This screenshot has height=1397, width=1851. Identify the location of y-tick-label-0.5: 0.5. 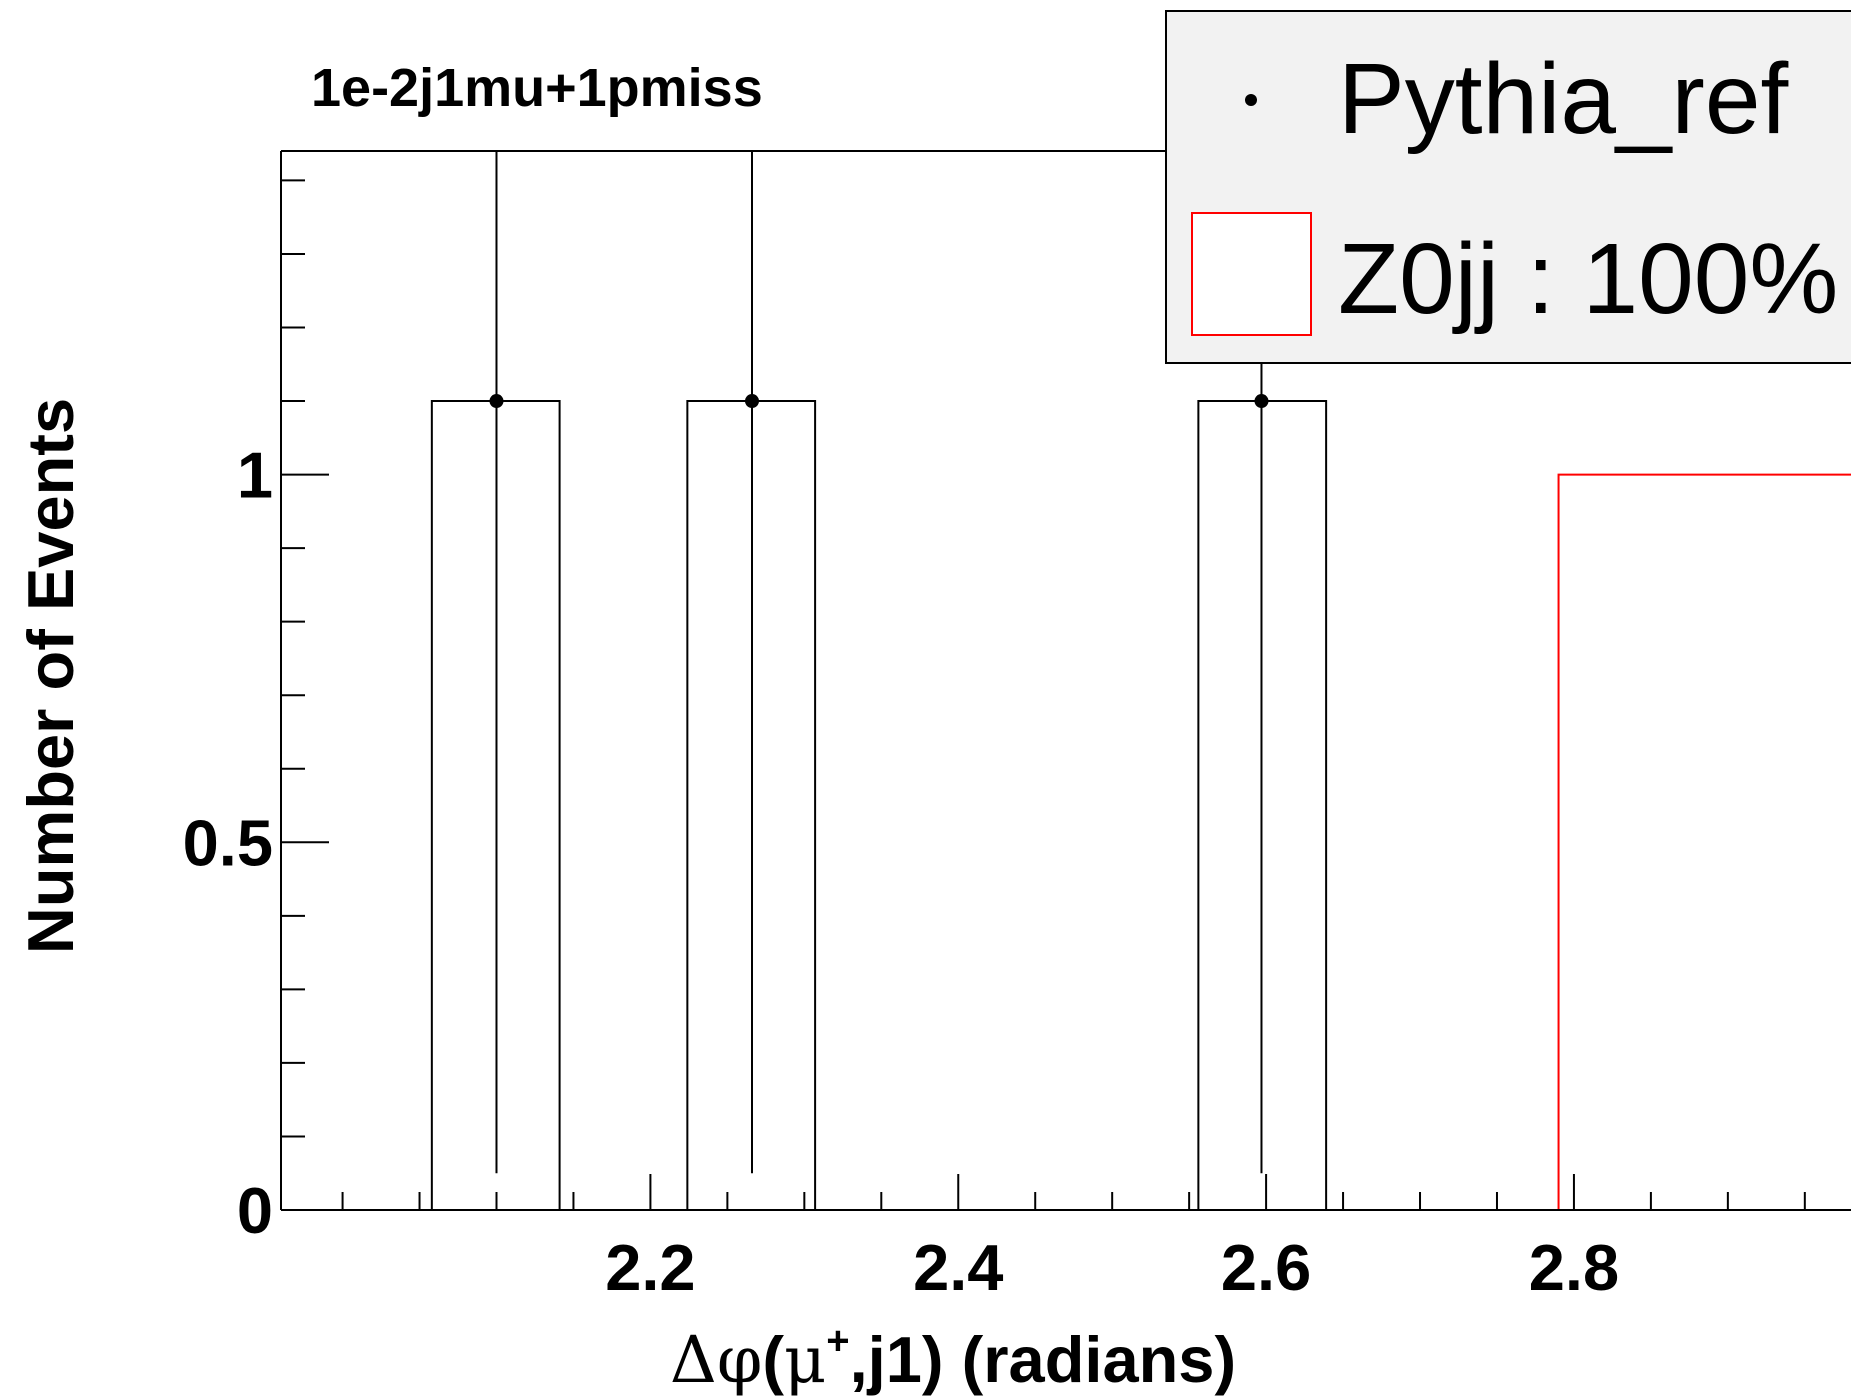
(228, 842).